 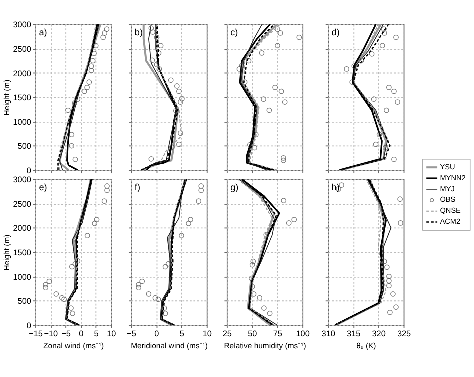 What do you see at coordinates (137, 187) in the screenshot?
I see `chart-title: f)` at bounding box center [137, 187].